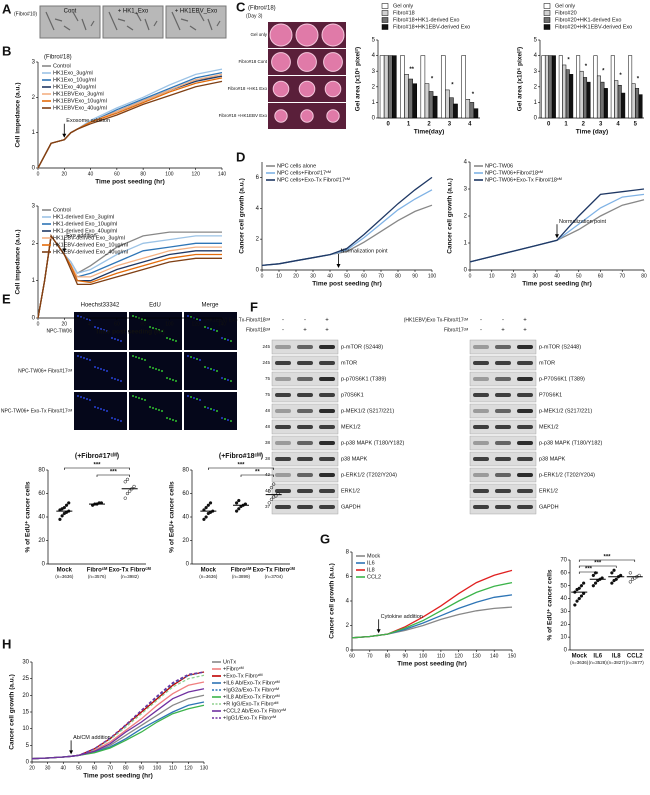 This screenshot has height=795, width=650. Describe the element at coordinates (389, 125) in the screenshot. I see `x-tick-label: 0` at that location.